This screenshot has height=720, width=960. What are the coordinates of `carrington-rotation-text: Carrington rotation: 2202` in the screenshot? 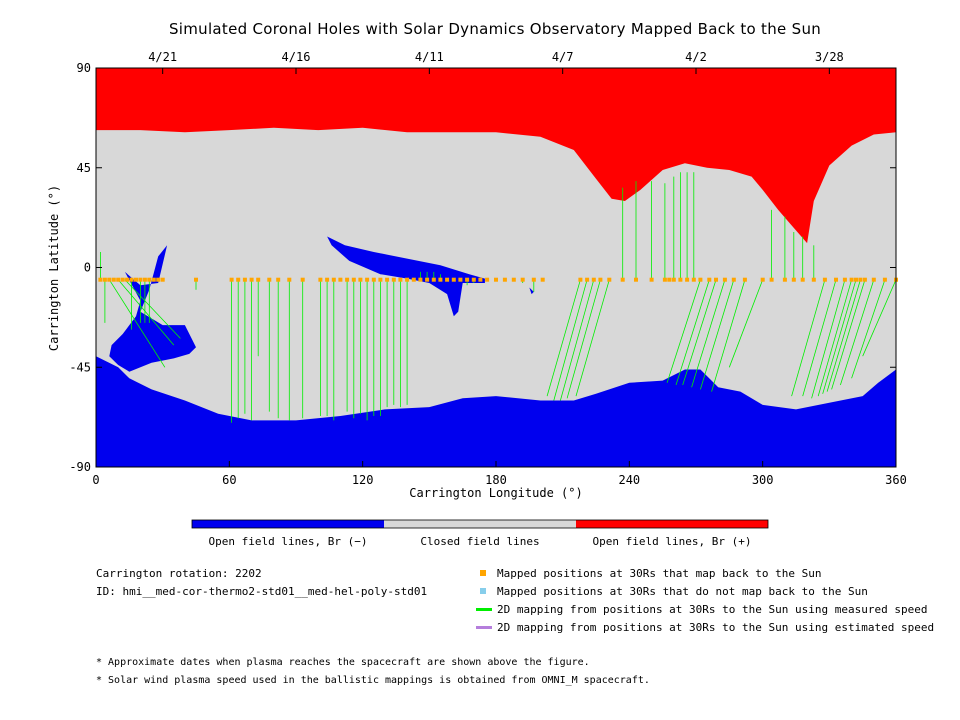 It's located at (179, 573).